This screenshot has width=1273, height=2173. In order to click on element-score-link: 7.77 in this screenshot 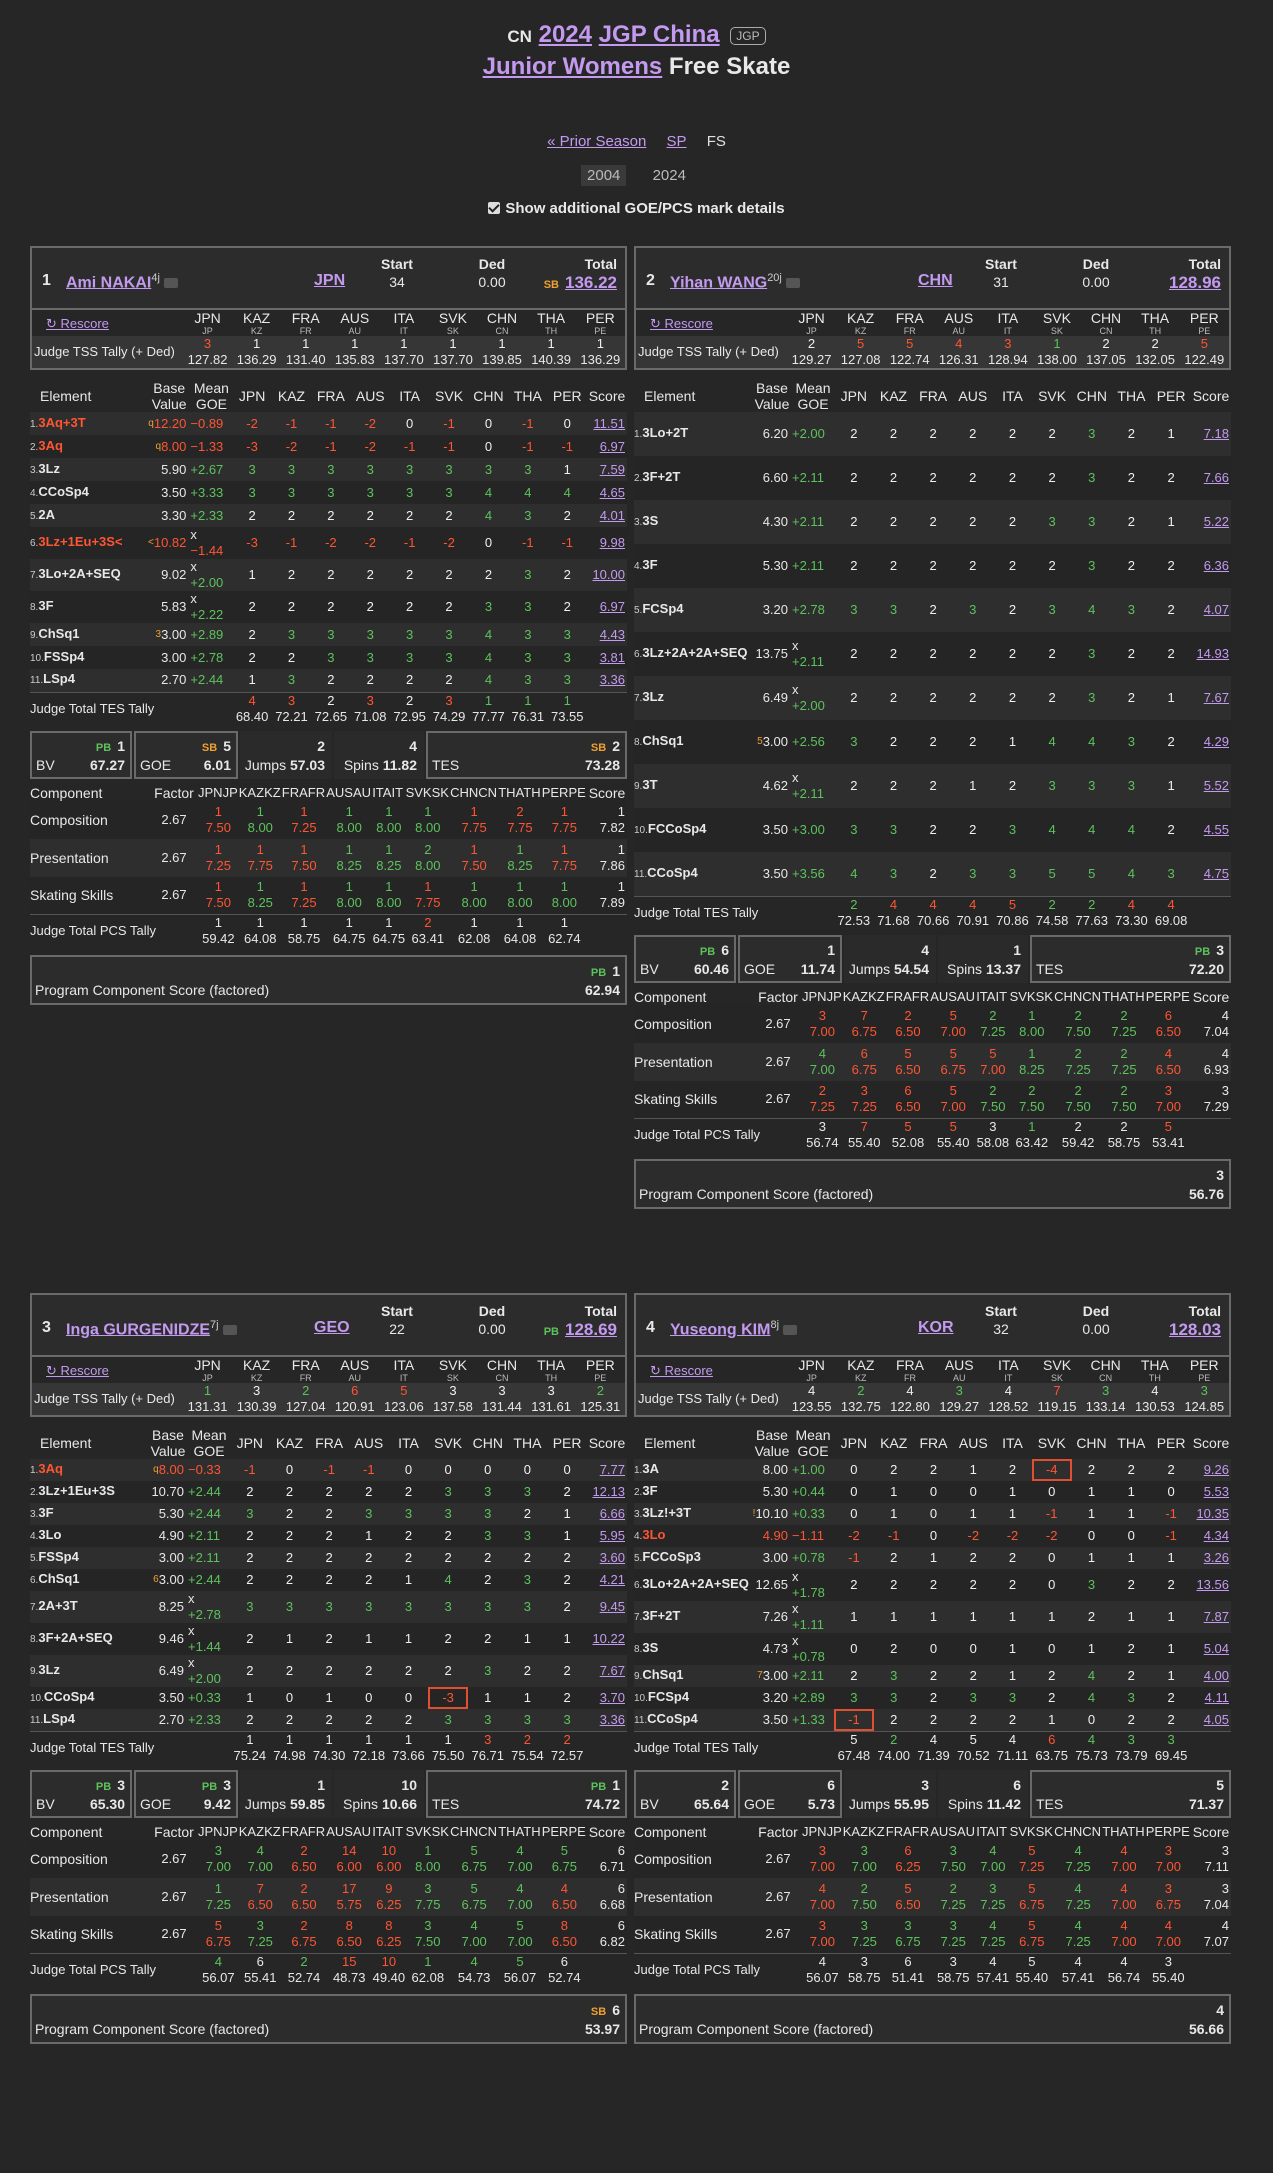, I will do `click(607, 1470)`.